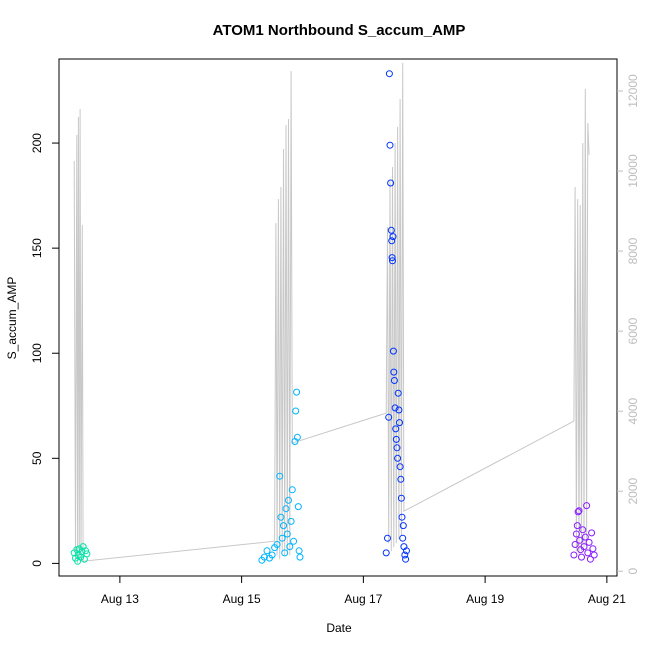 This screenshot has height=650, width=650. I want to click on x-tick-label: Aug 15, so click(242, 599).